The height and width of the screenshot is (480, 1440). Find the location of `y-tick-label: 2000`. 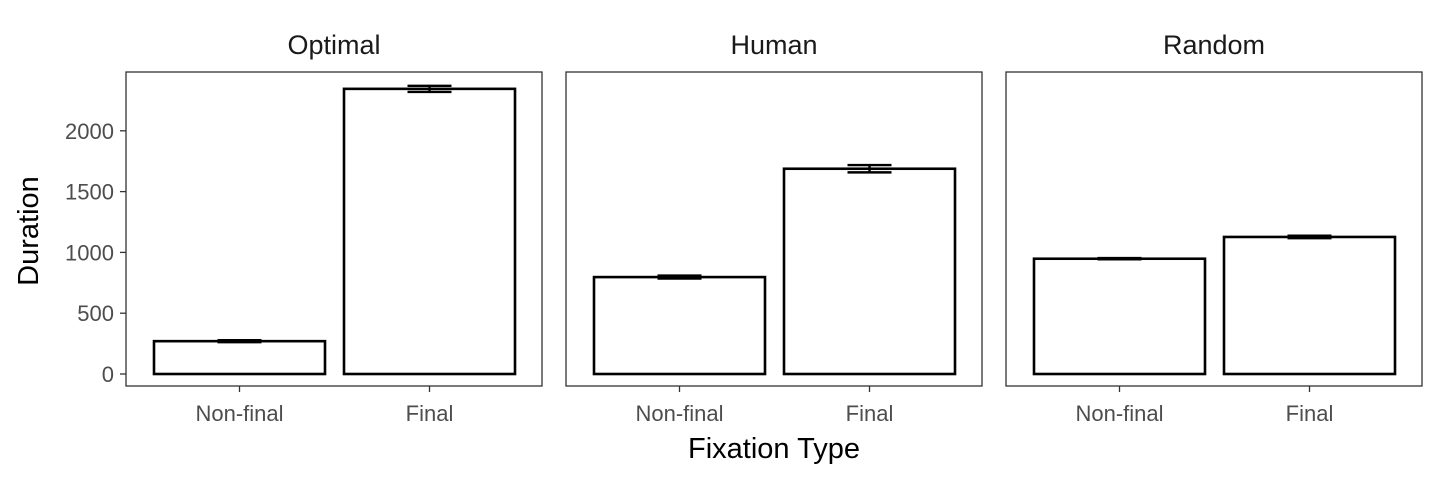

y-tick-label: 2000 is located at coordinates (89, 131).